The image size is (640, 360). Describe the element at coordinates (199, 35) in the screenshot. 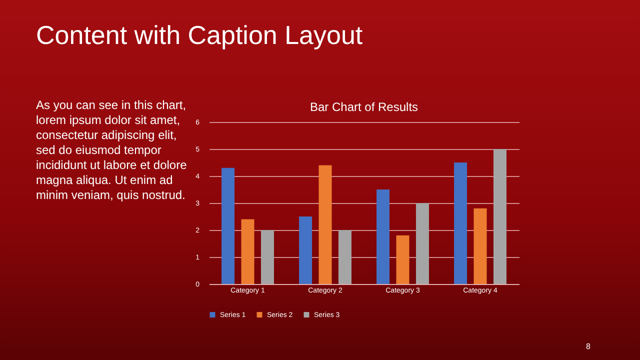

I see `text: Content with Caption Layout` at that location.